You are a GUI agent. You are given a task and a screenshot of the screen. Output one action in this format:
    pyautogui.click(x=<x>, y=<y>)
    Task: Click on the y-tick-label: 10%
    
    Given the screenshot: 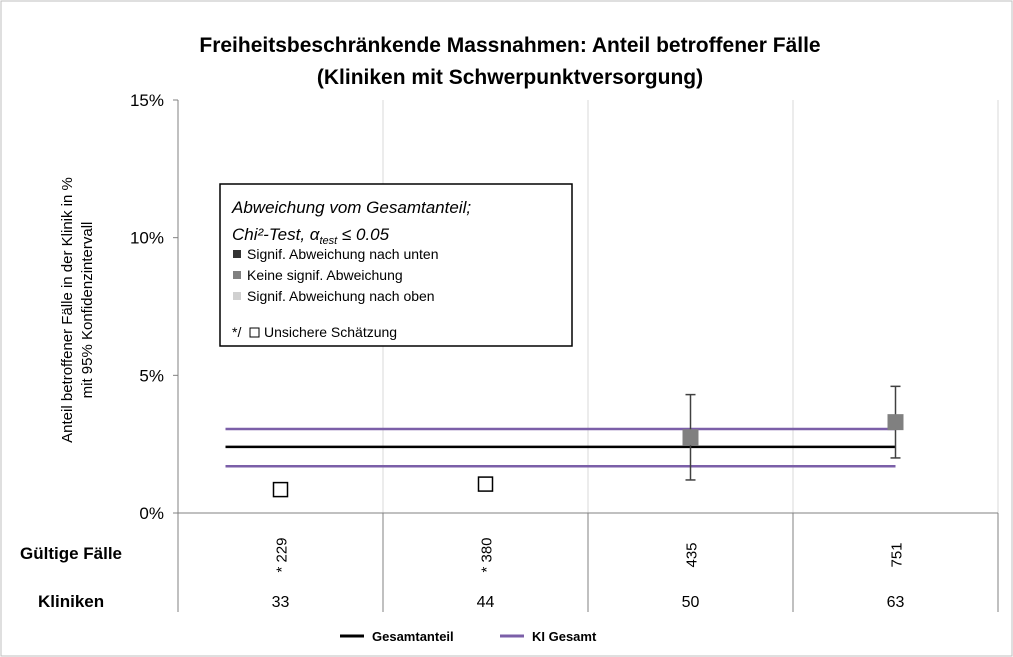 What is the action you would take?
    pyautogui.click(x=147, y=238)
    